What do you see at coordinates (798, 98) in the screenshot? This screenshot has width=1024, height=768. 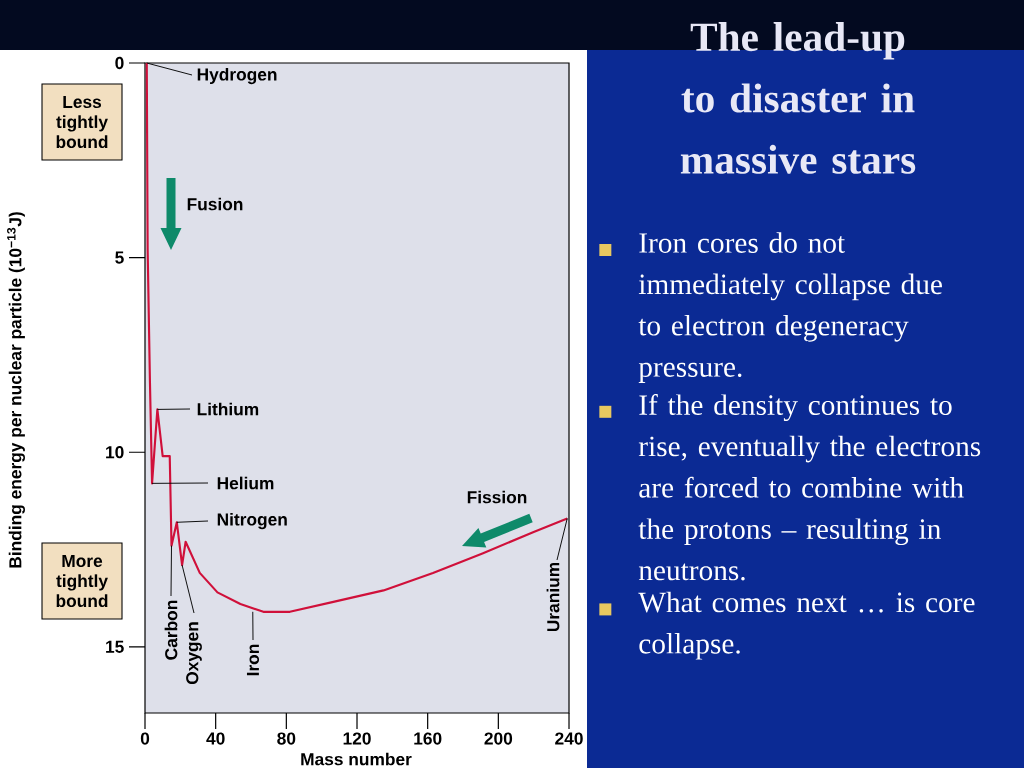 I see `text: The lead-up to disaster in massive stars` at bounding box center [798, 98].